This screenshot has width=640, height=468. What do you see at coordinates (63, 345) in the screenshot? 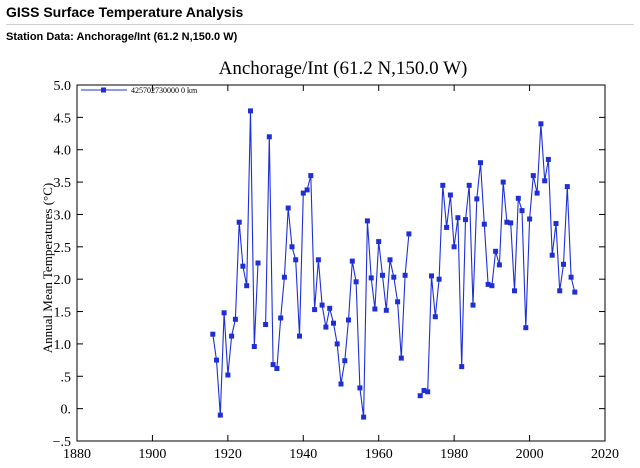
I see `y-tick-label: 1.0` at bounding box center [63, 345].